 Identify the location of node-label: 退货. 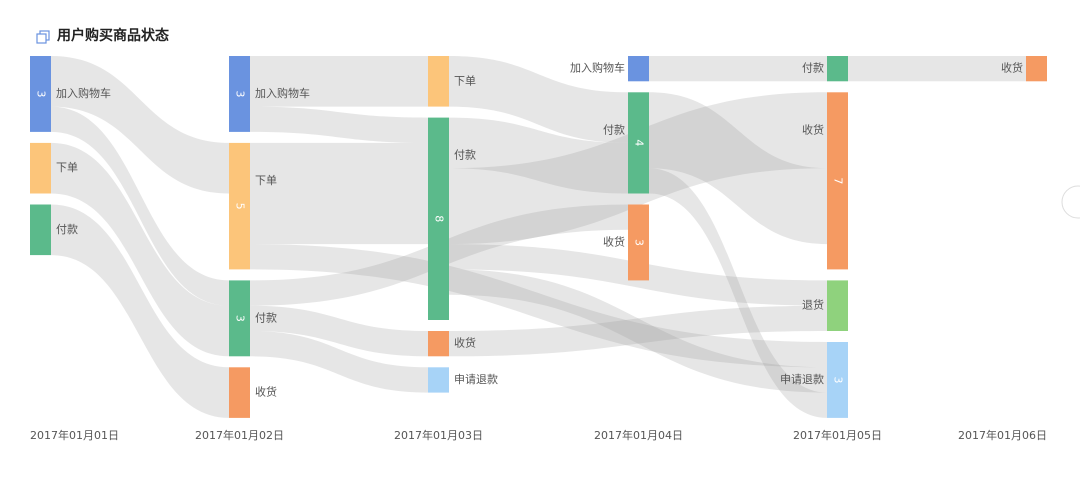
(813, 305).